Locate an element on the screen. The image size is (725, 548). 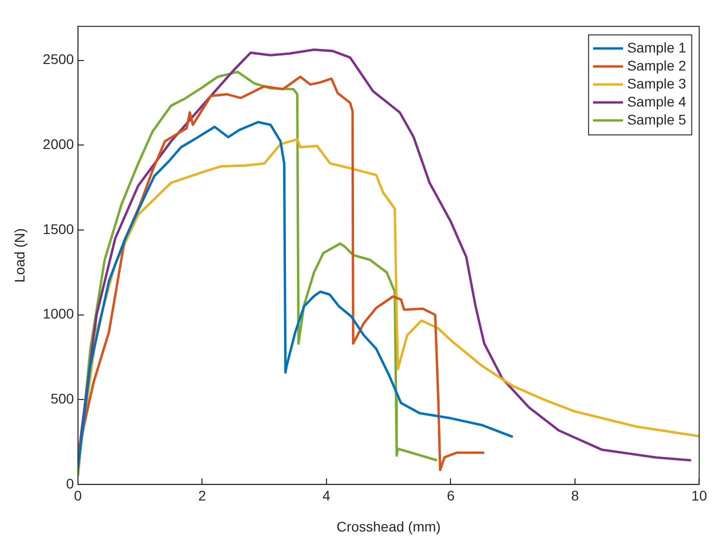
legend-label: Sample 1 is located at coordinates (656, 47).